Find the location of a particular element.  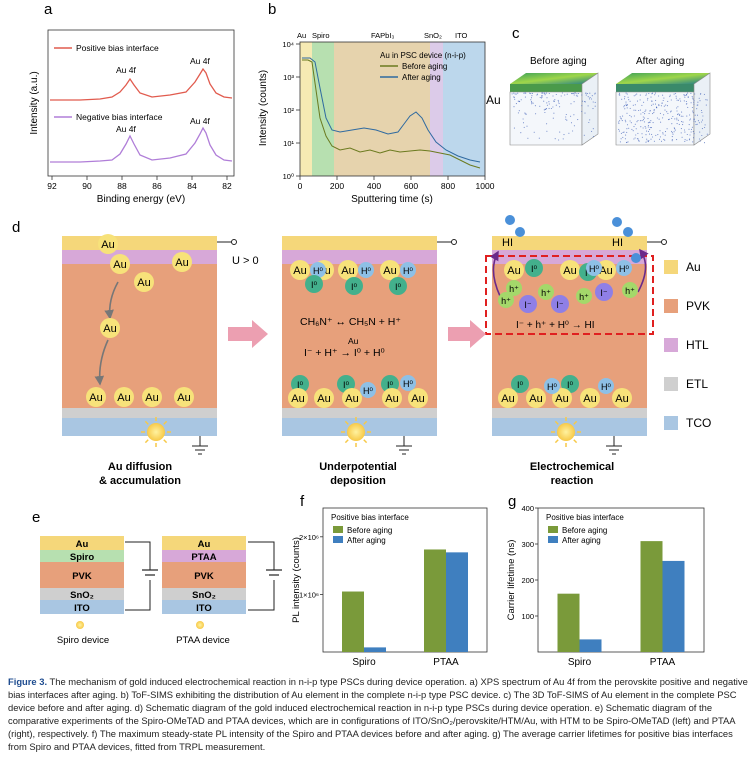

stage-3-caption-line2: reaction is located at coordinates (572, 481).